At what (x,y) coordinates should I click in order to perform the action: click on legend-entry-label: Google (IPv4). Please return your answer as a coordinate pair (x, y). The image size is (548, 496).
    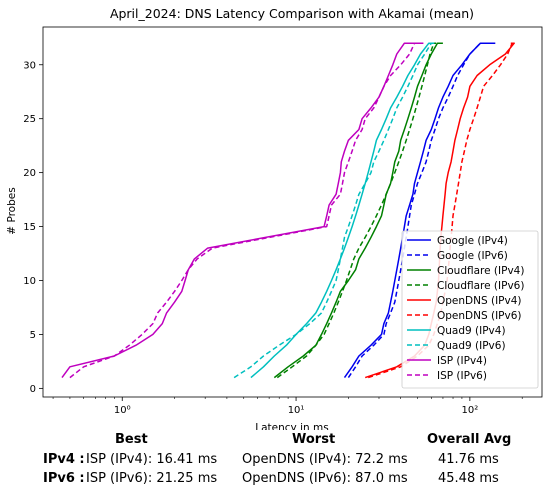
    Looking at the image, I should click on (472, 241).